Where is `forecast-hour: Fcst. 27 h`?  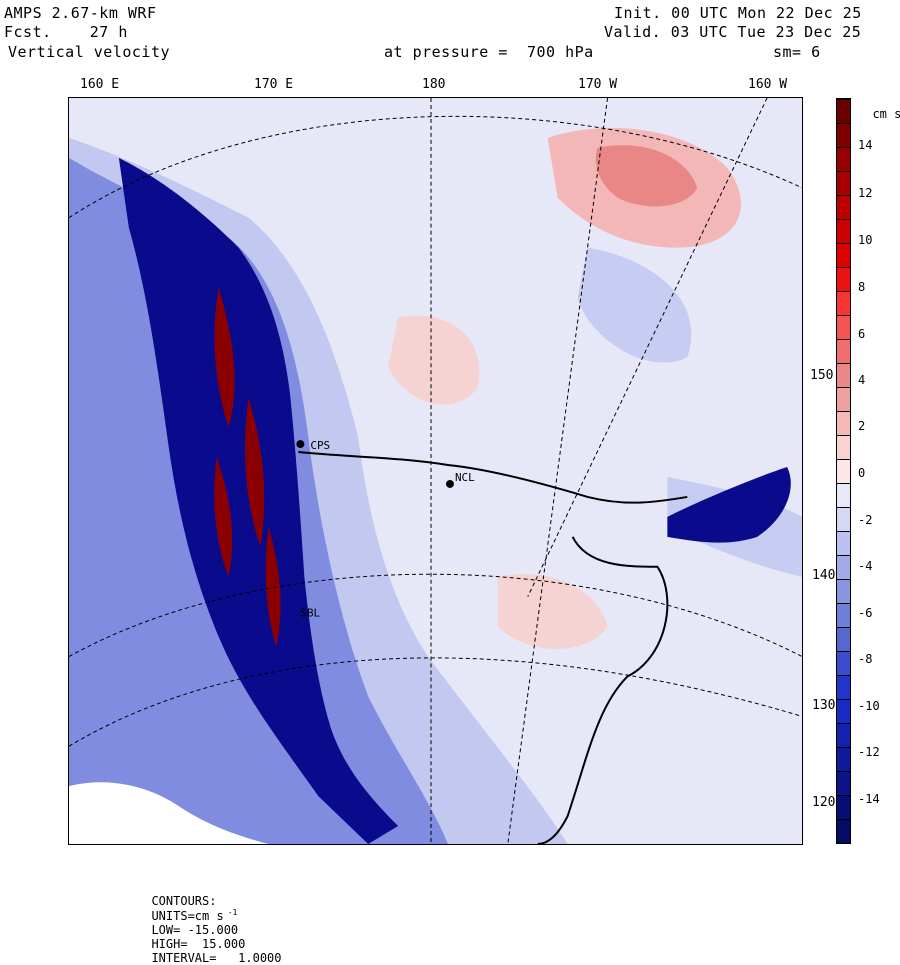 forecast-hour: Fcst. 27 h is located at coordinates (66, 32).